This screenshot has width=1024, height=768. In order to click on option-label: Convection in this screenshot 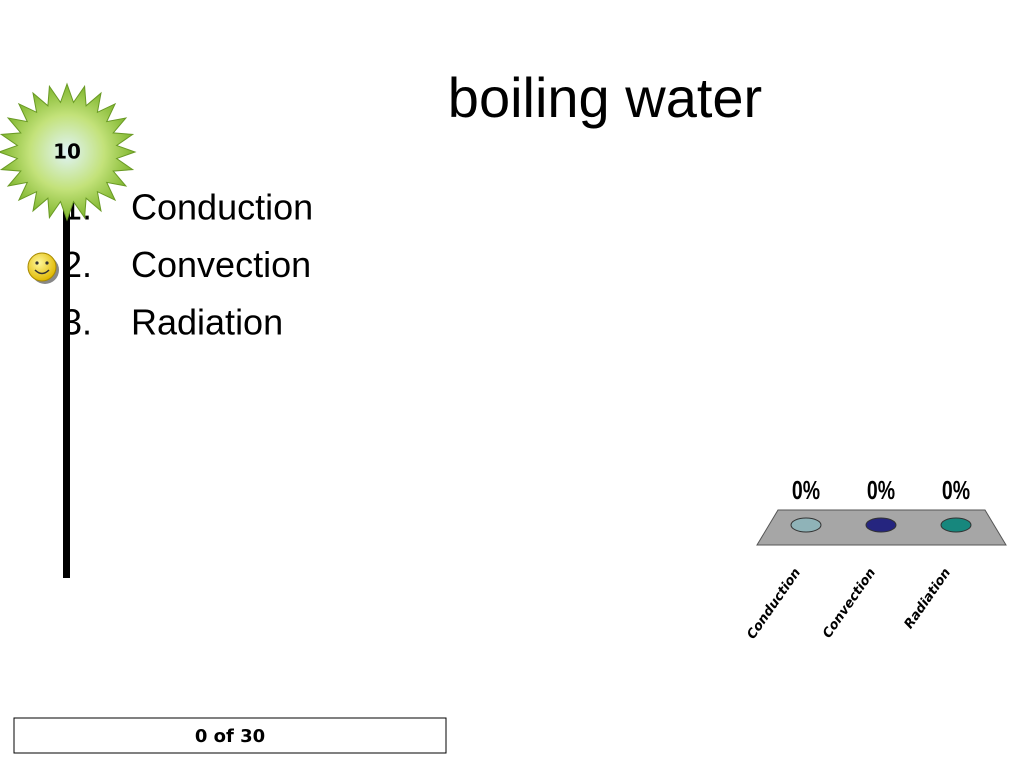, I will do `click(221, 264)`.